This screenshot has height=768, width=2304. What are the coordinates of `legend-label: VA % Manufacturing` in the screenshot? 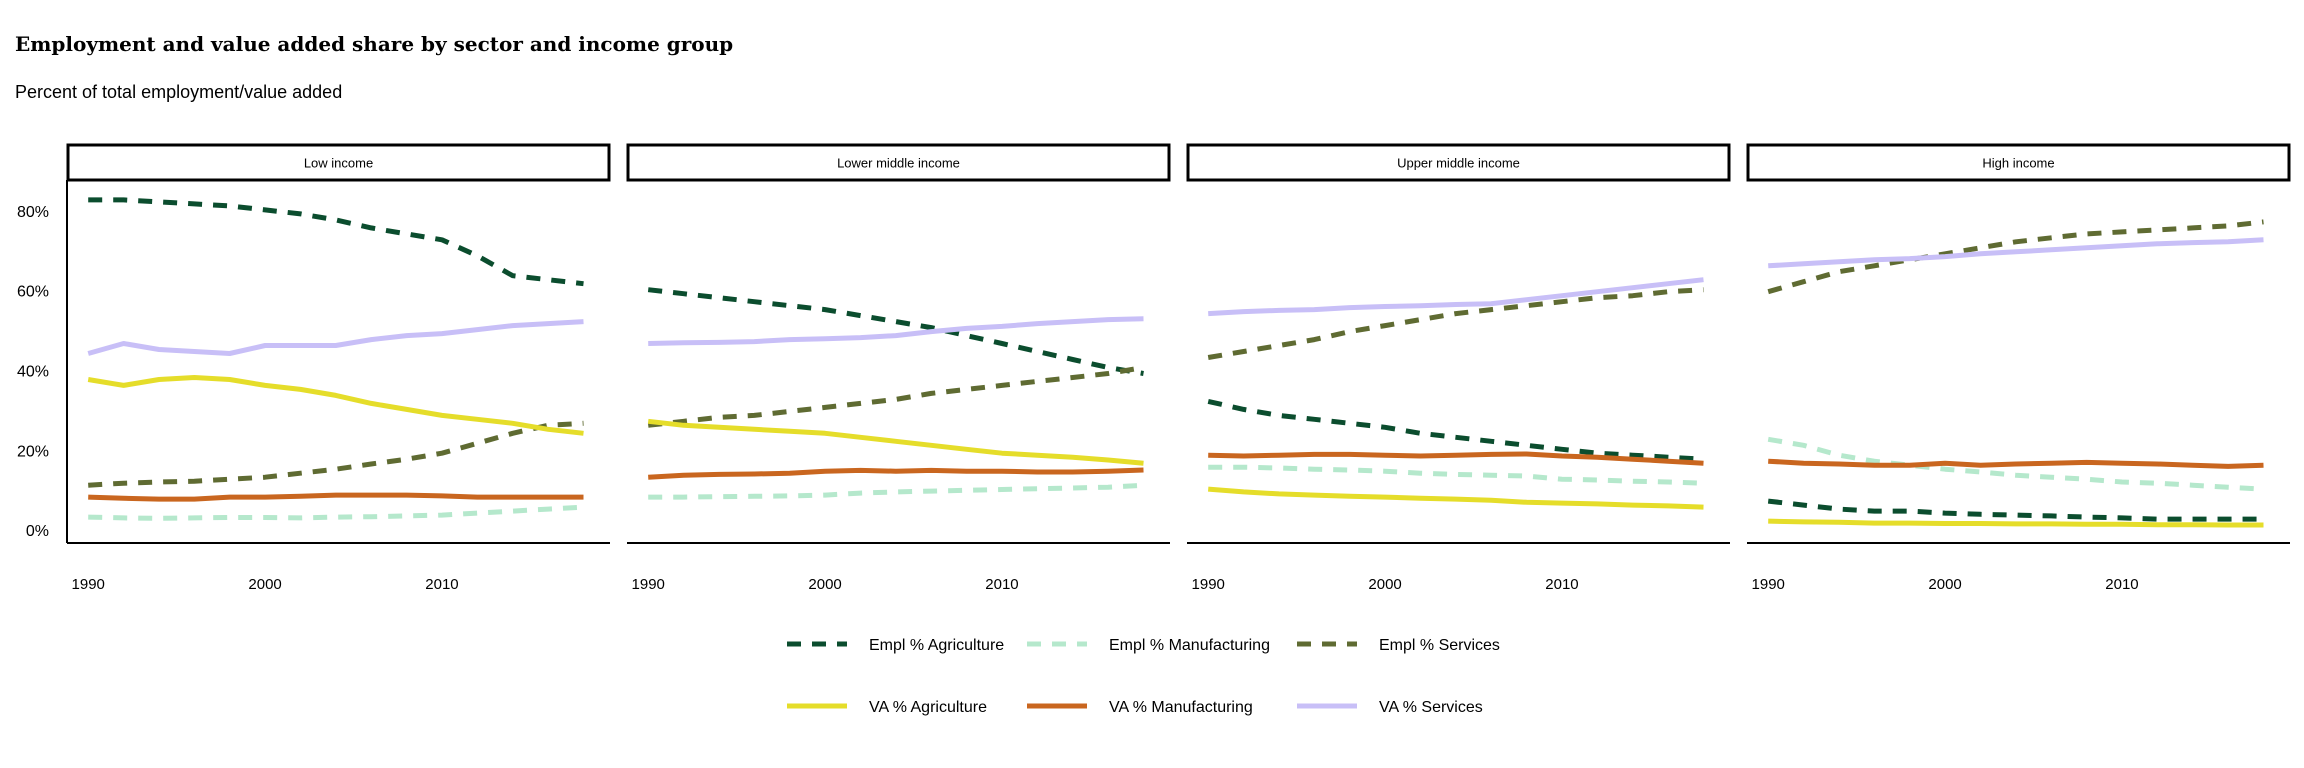 It's located at (1181, 707).